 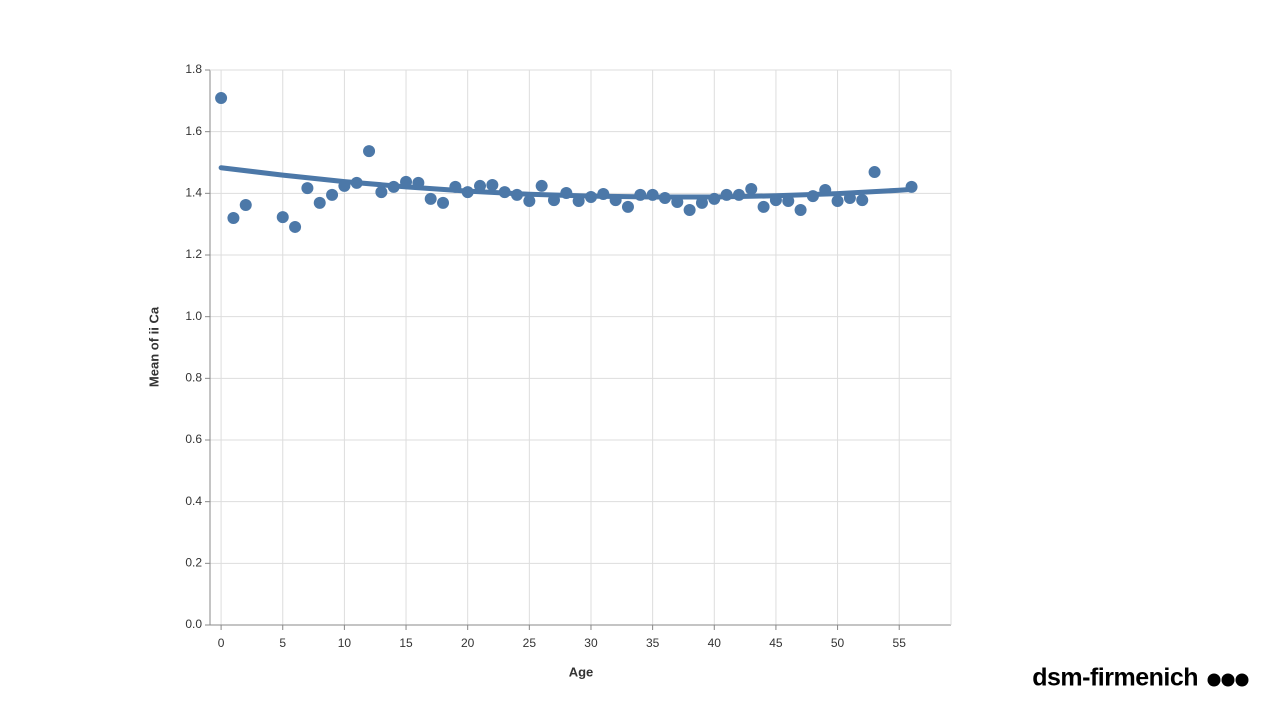 I want to click on x-tick-label: 30, so click(x=591, y=643).